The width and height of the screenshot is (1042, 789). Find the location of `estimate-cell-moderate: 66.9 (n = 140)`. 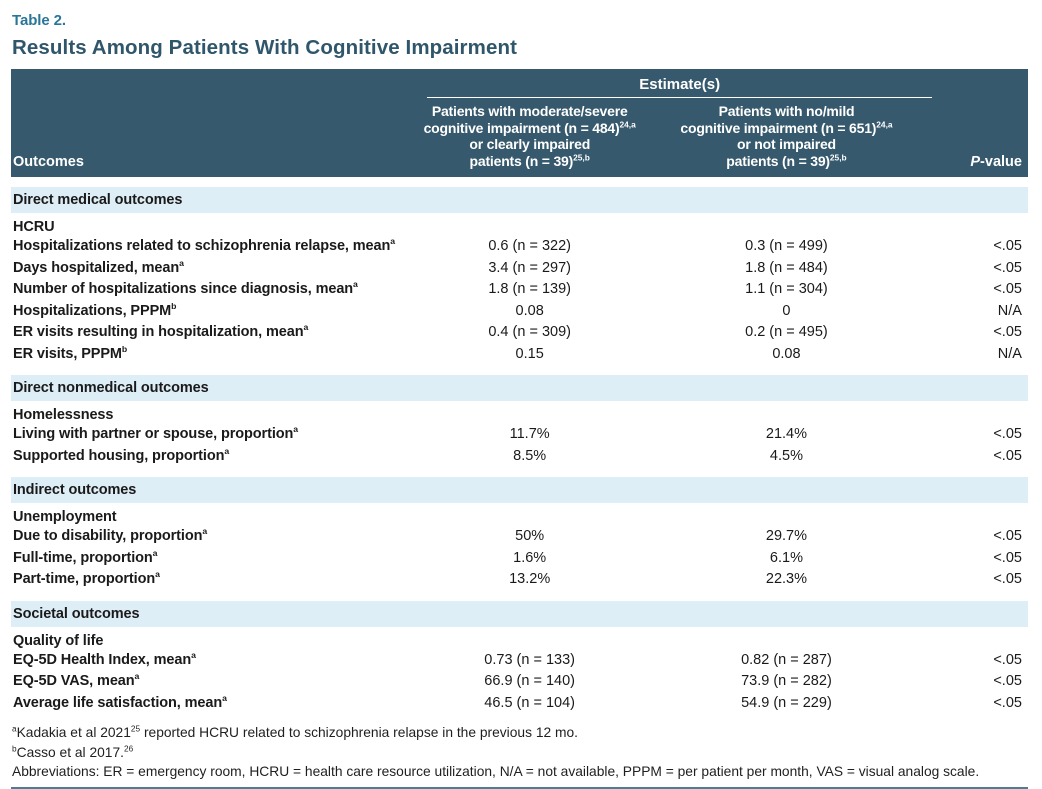

estimate-cell-moderate: 66.9 (n = 140) is located at coordinates (529, 681).